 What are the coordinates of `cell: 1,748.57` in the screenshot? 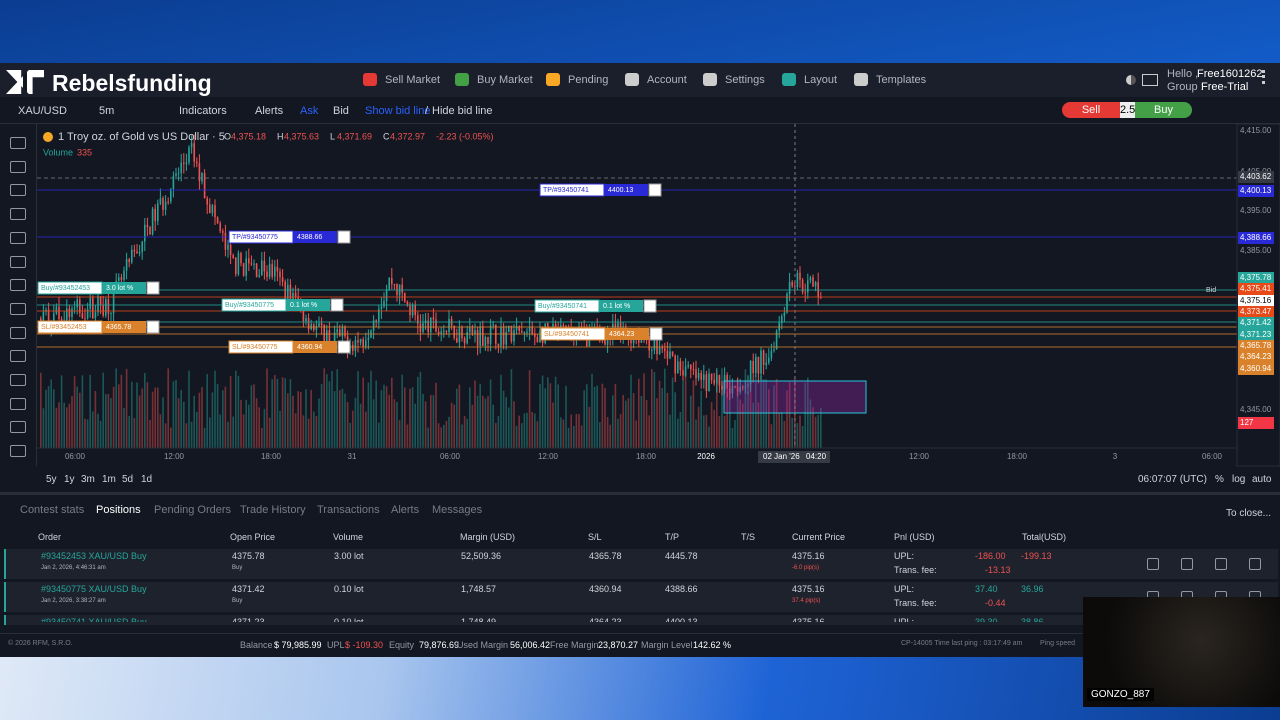 It's located at (479, 589).